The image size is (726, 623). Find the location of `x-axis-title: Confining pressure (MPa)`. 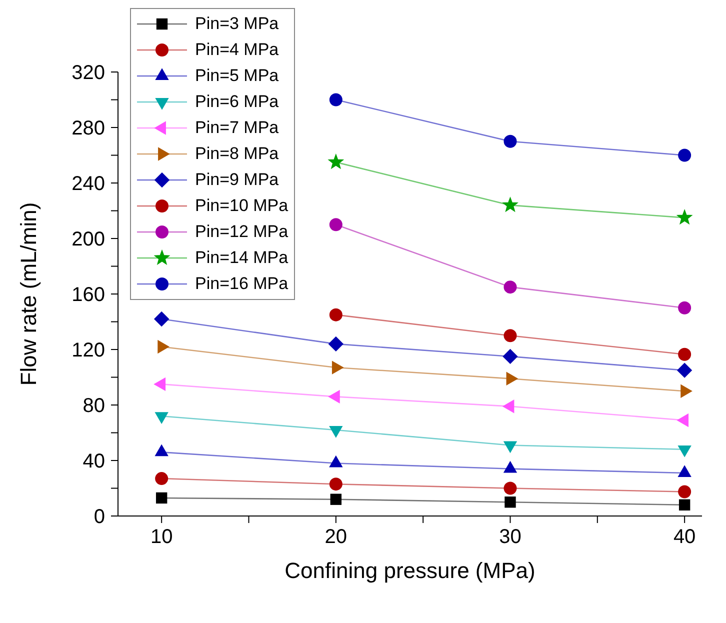

x-axis-title: Confining pressure (MPa) is located at coordinates (410, 570).